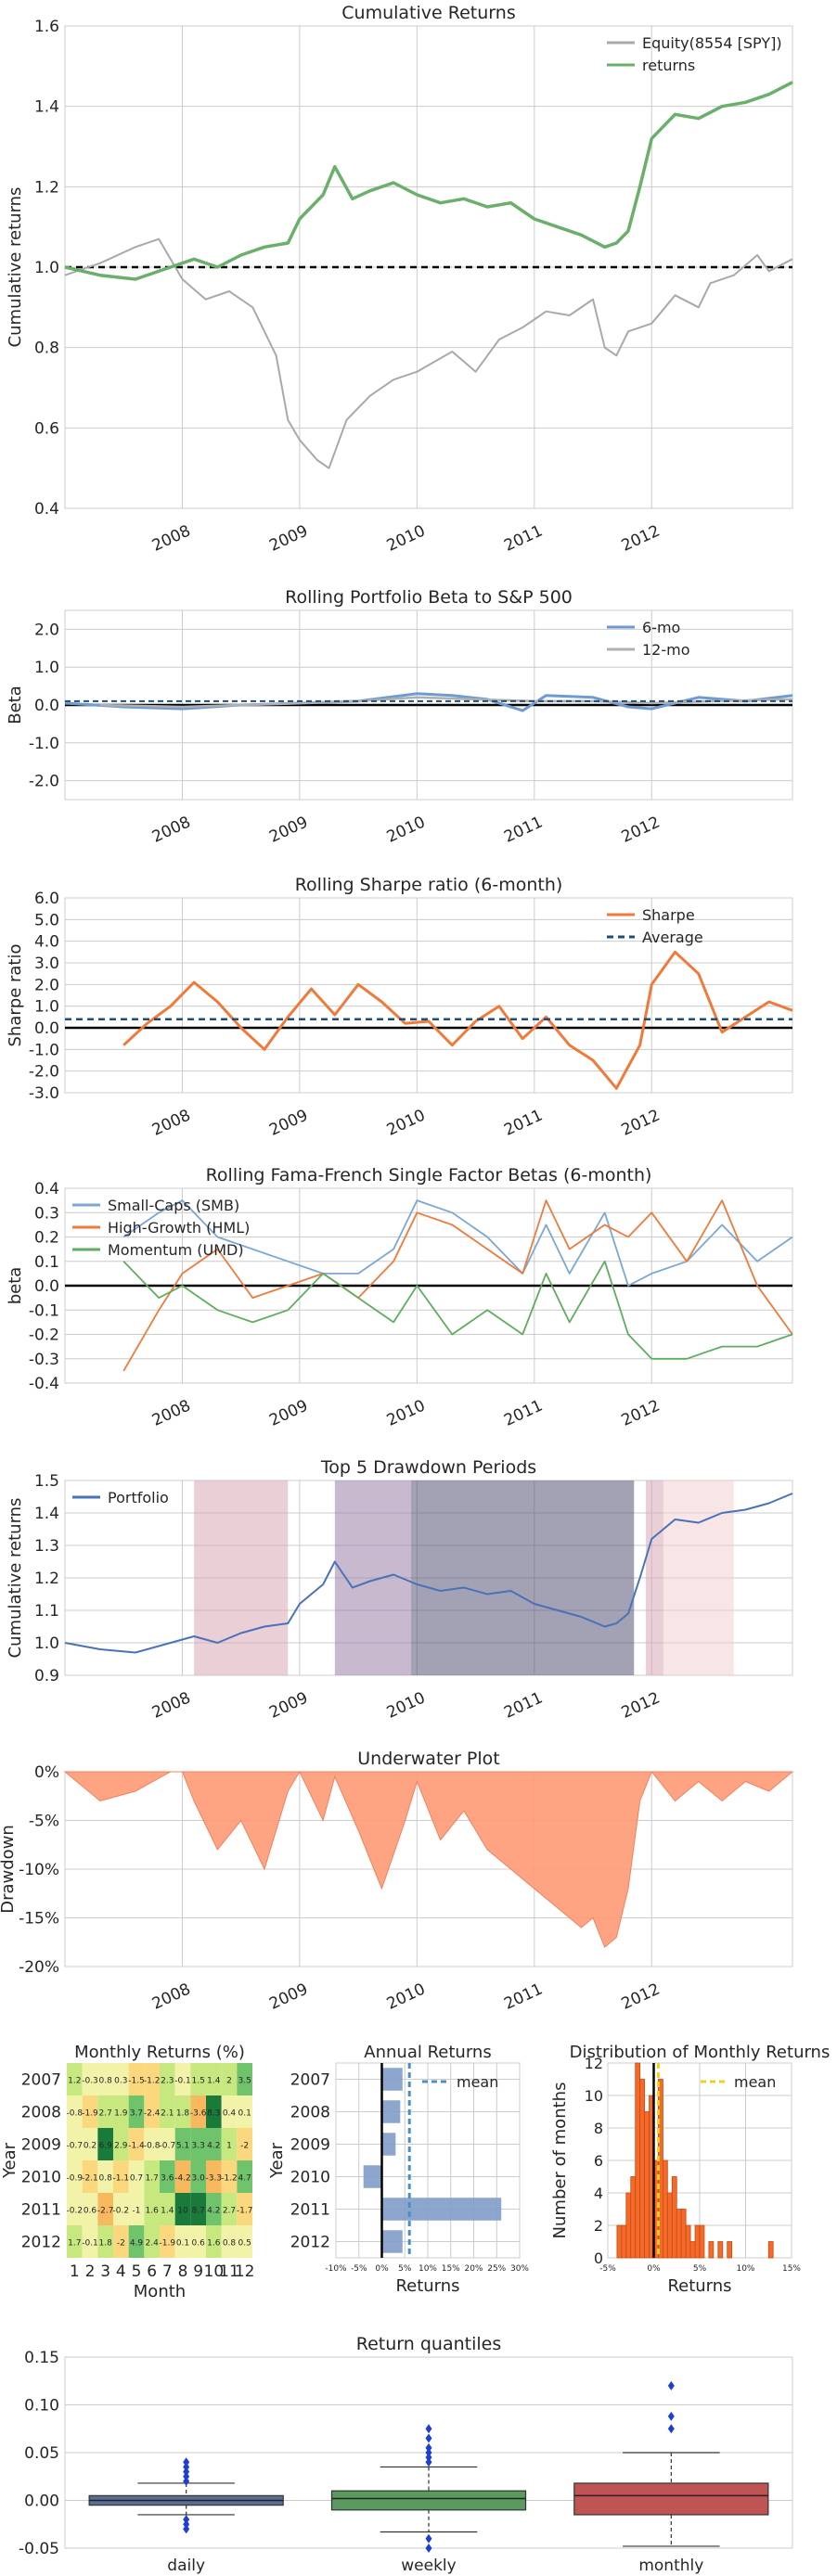 This screenshot has width=837, height=2576. I want to click on monthly-cell-value: 0.6, so click(91, 2211).